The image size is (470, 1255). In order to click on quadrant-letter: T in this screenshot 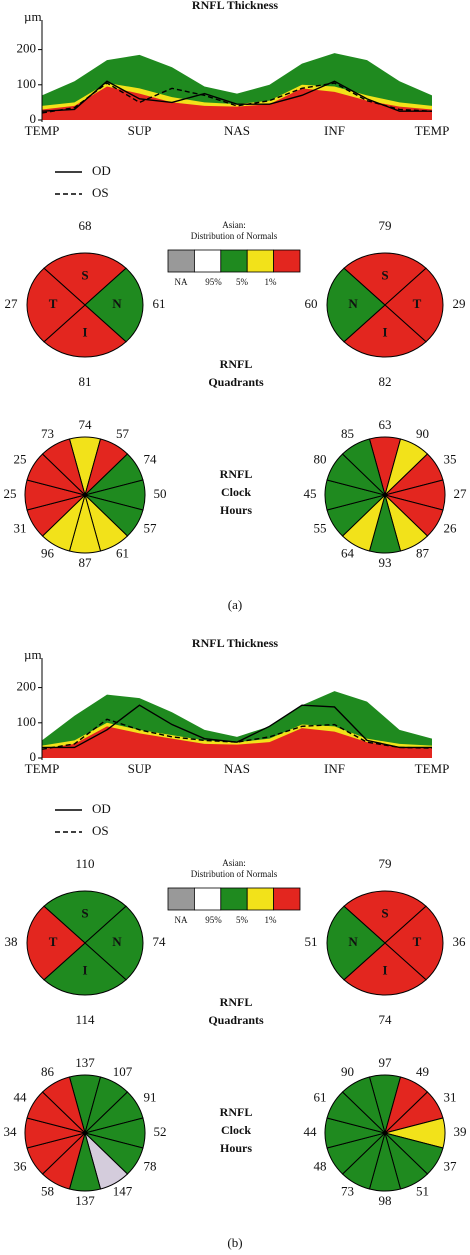, I will do `click(53, 941)`.